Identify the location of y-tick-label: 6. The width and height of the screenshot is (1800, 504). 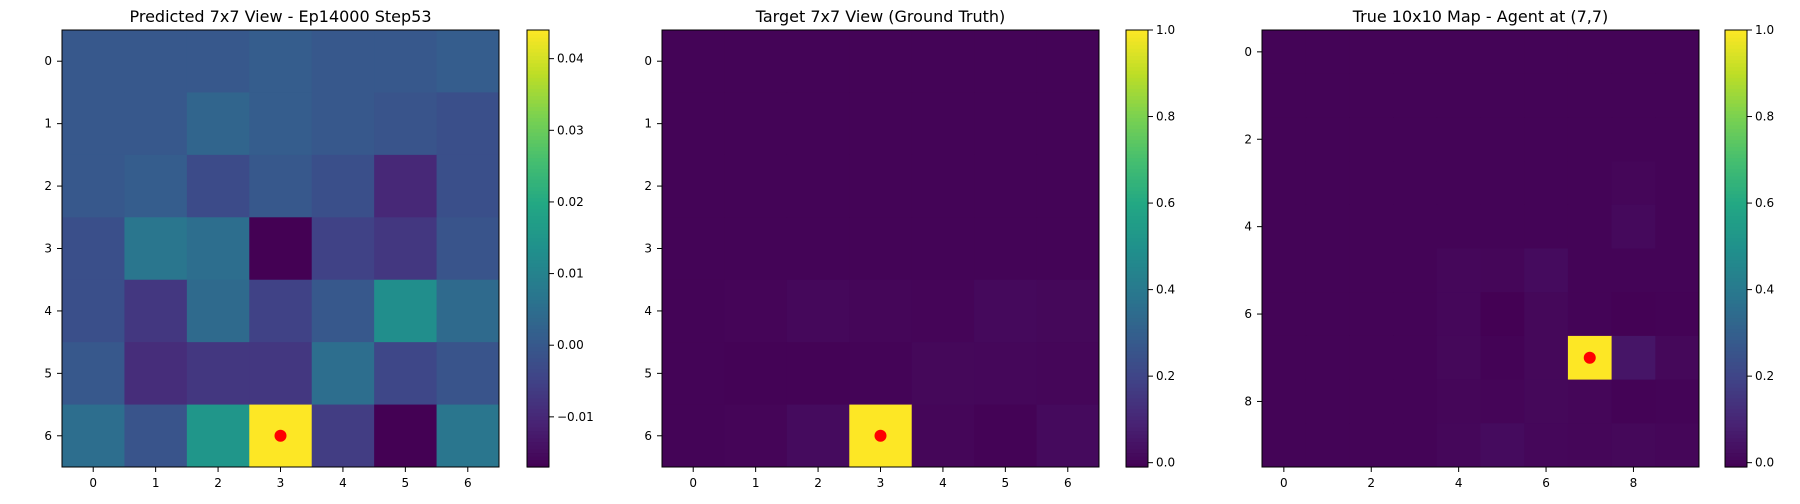
(48, 436).